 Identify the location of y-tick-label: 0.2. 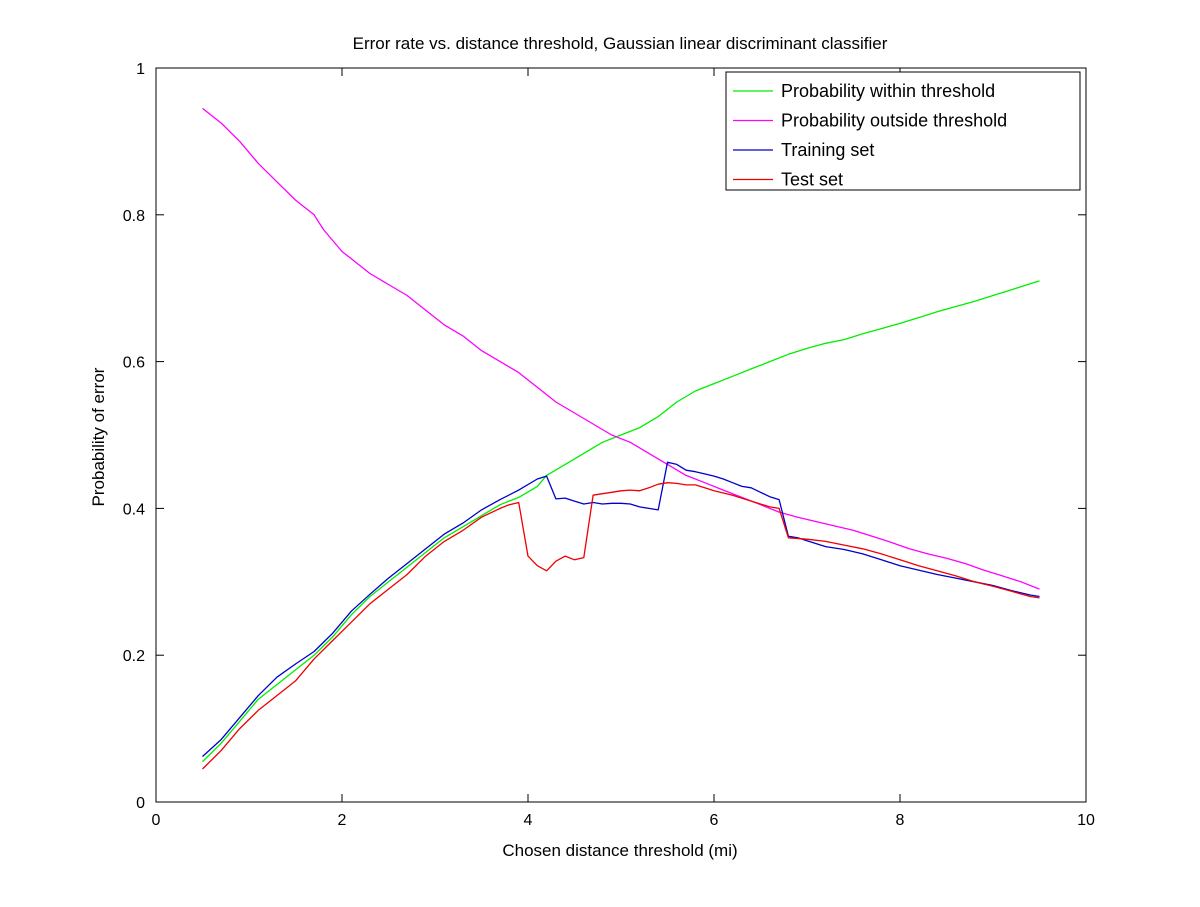
(134, 656).